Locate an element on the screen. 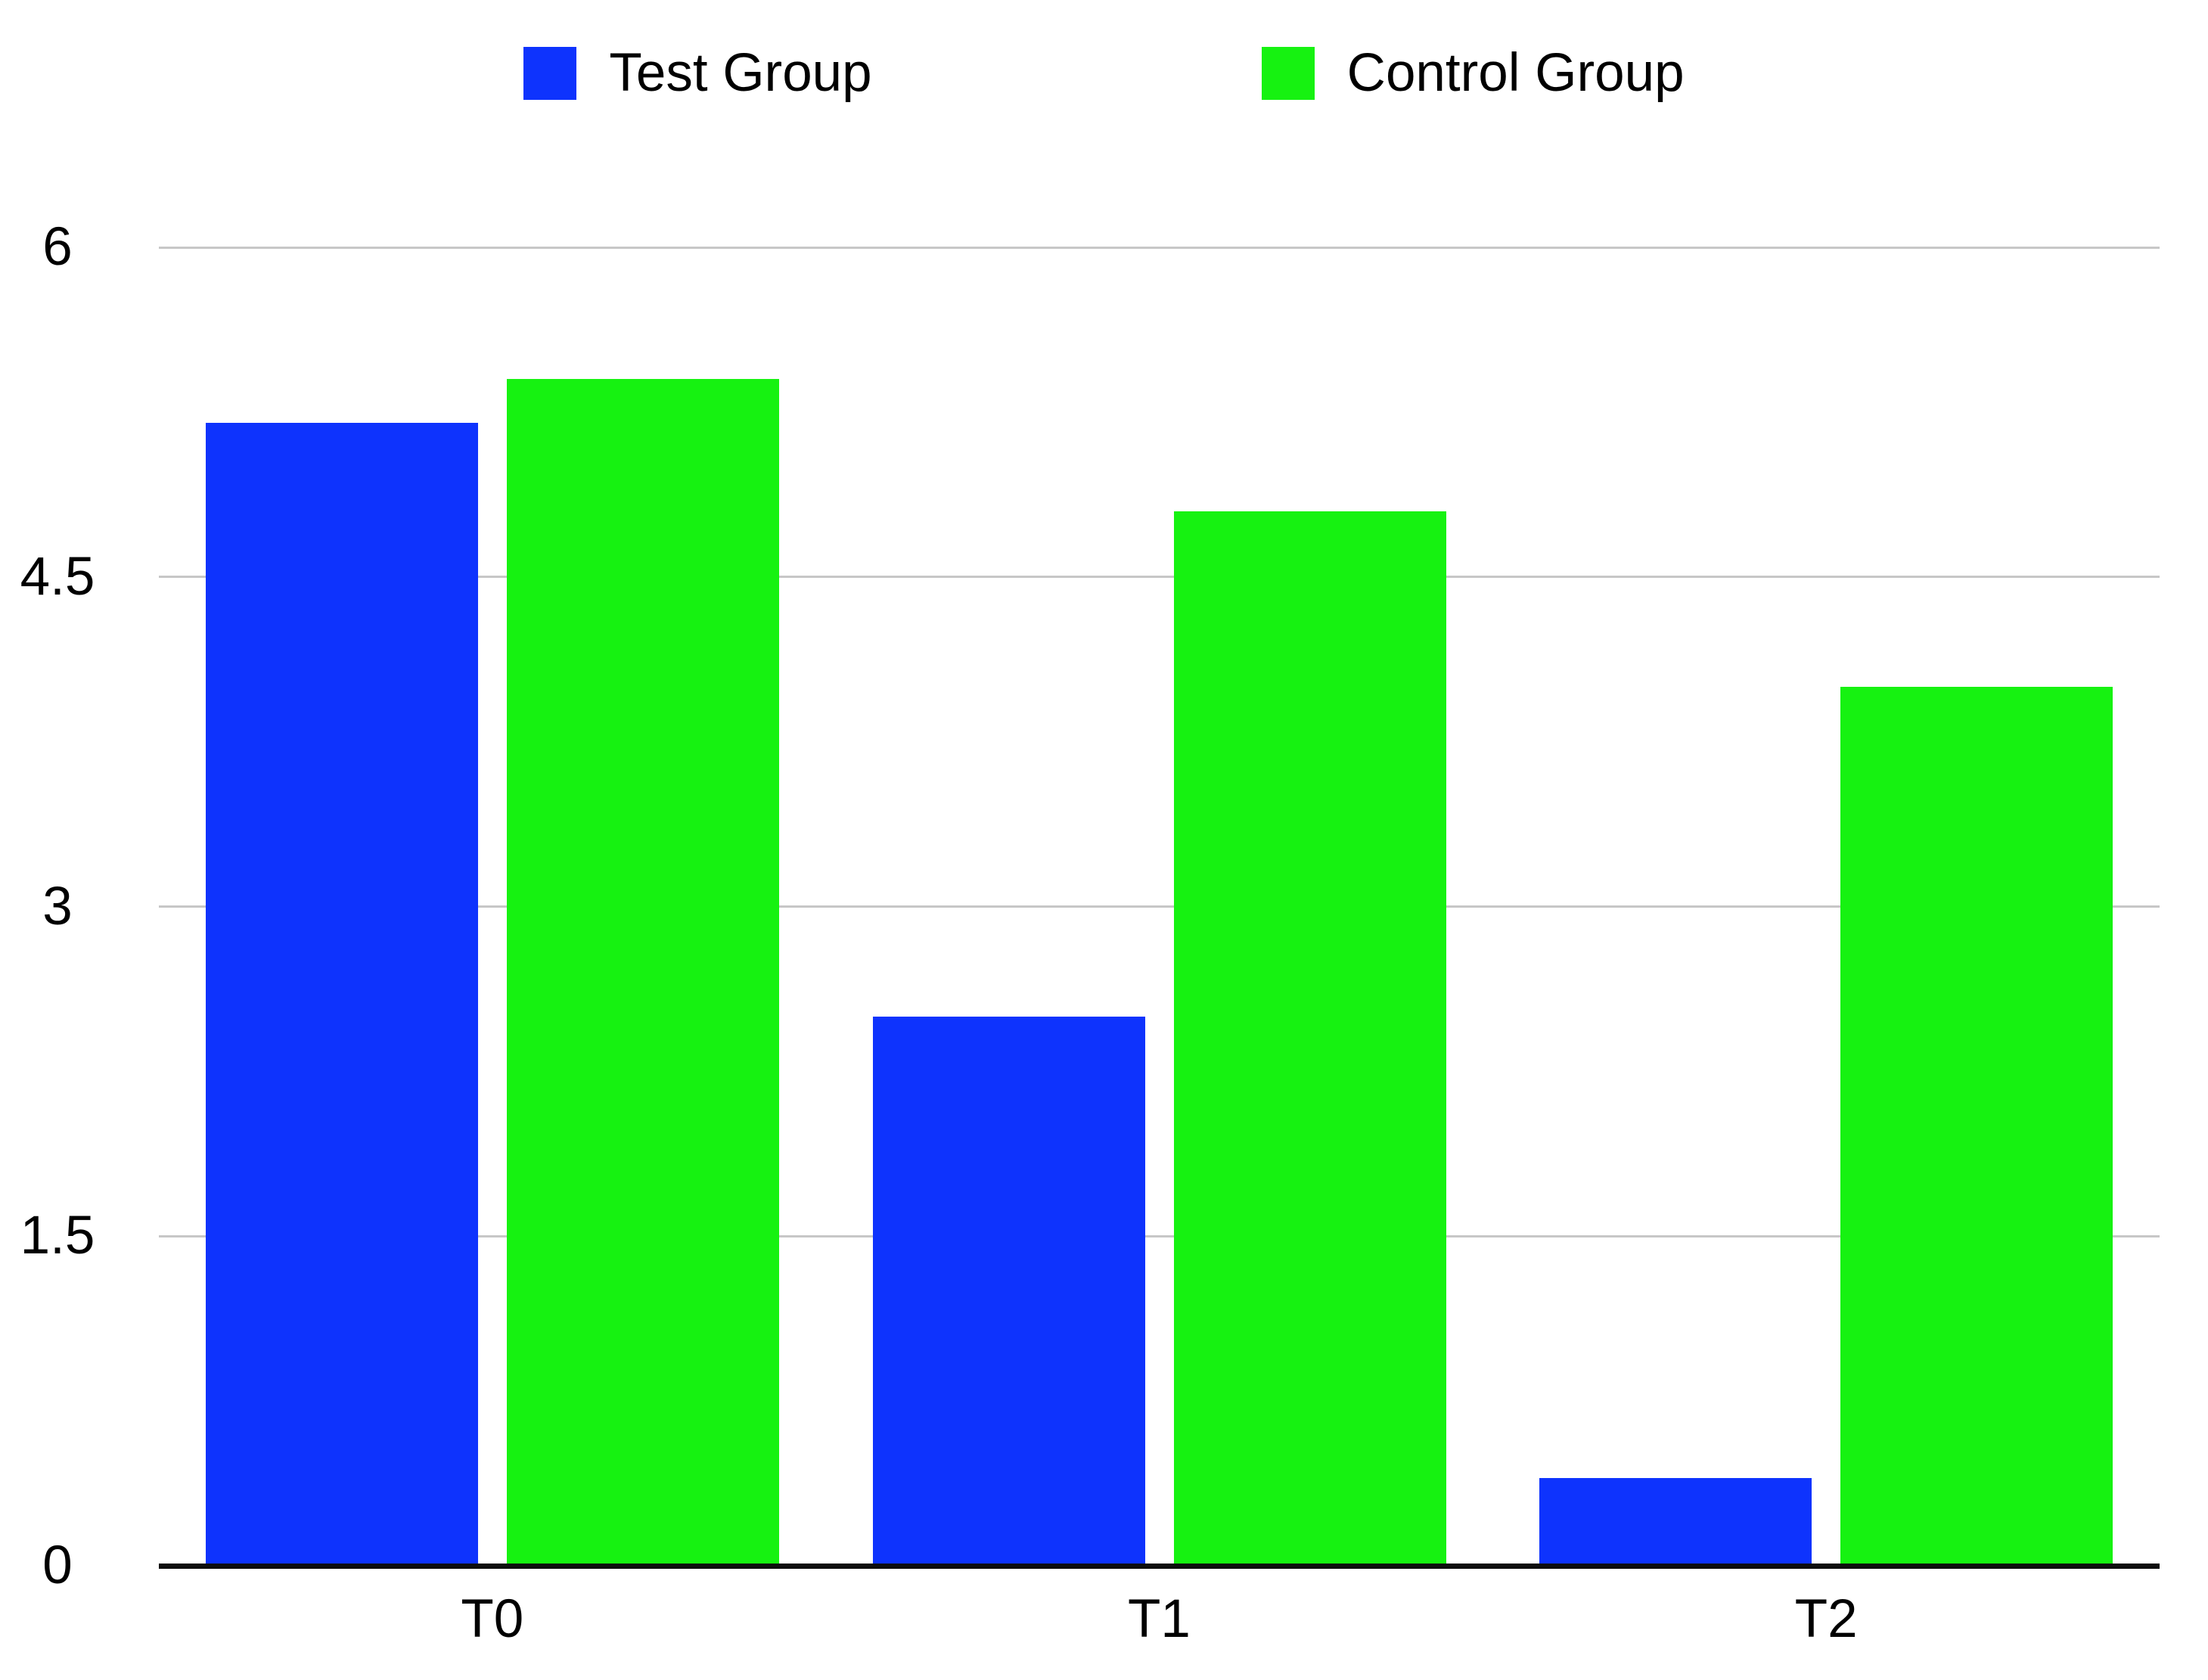 The height and width of the screenshot is (1680, 2208). legend-item-test-group: Test Group is located at coordinates (697, 73).